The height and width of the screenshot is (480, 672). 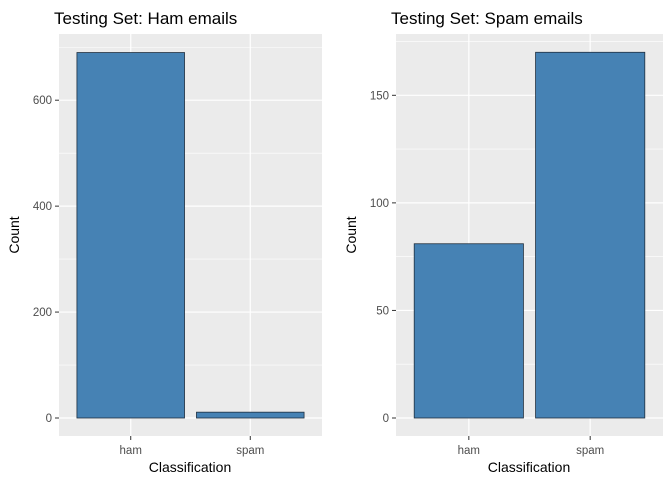 What do you see at coordinates (145, 18) in the screenshot?
I see `chart-title: Testing Set: Ham emails` at bounding box center [145, 18].